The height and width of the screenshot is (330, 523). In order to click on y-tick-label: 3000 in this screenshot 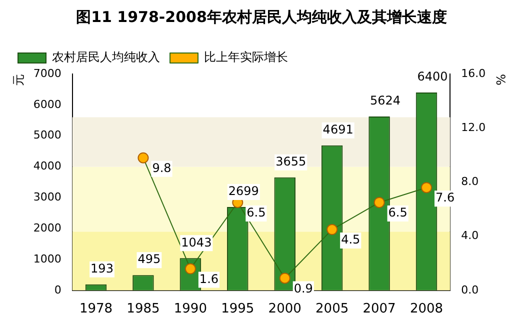, I will do `click(47, 197)`.